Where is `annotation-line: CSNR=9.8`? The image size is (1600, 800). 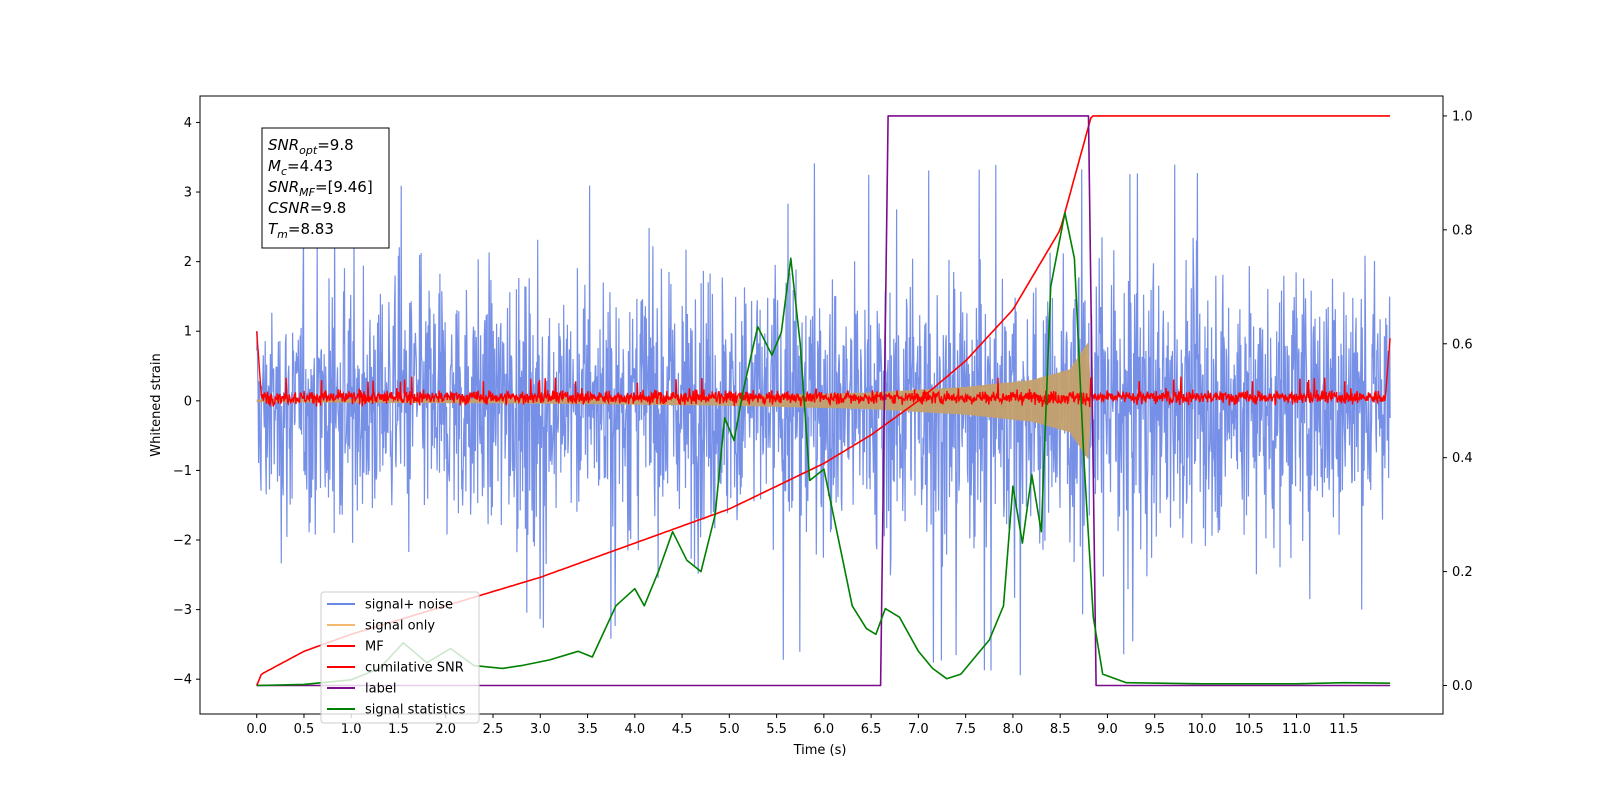
annotation-line: CSNR=9.8 is located at coordinates (307, 208).